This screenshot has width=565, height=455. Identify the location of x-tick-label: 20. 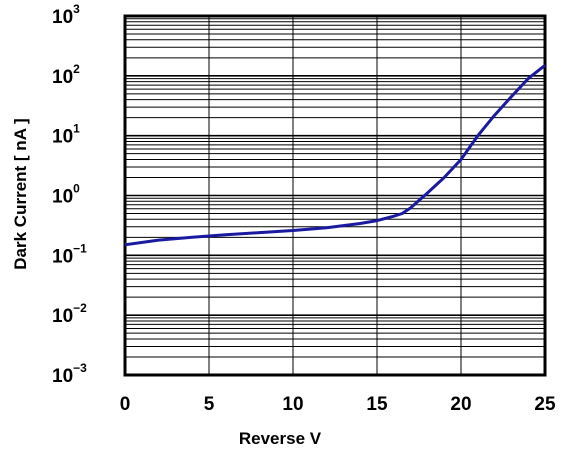
(460, 404).